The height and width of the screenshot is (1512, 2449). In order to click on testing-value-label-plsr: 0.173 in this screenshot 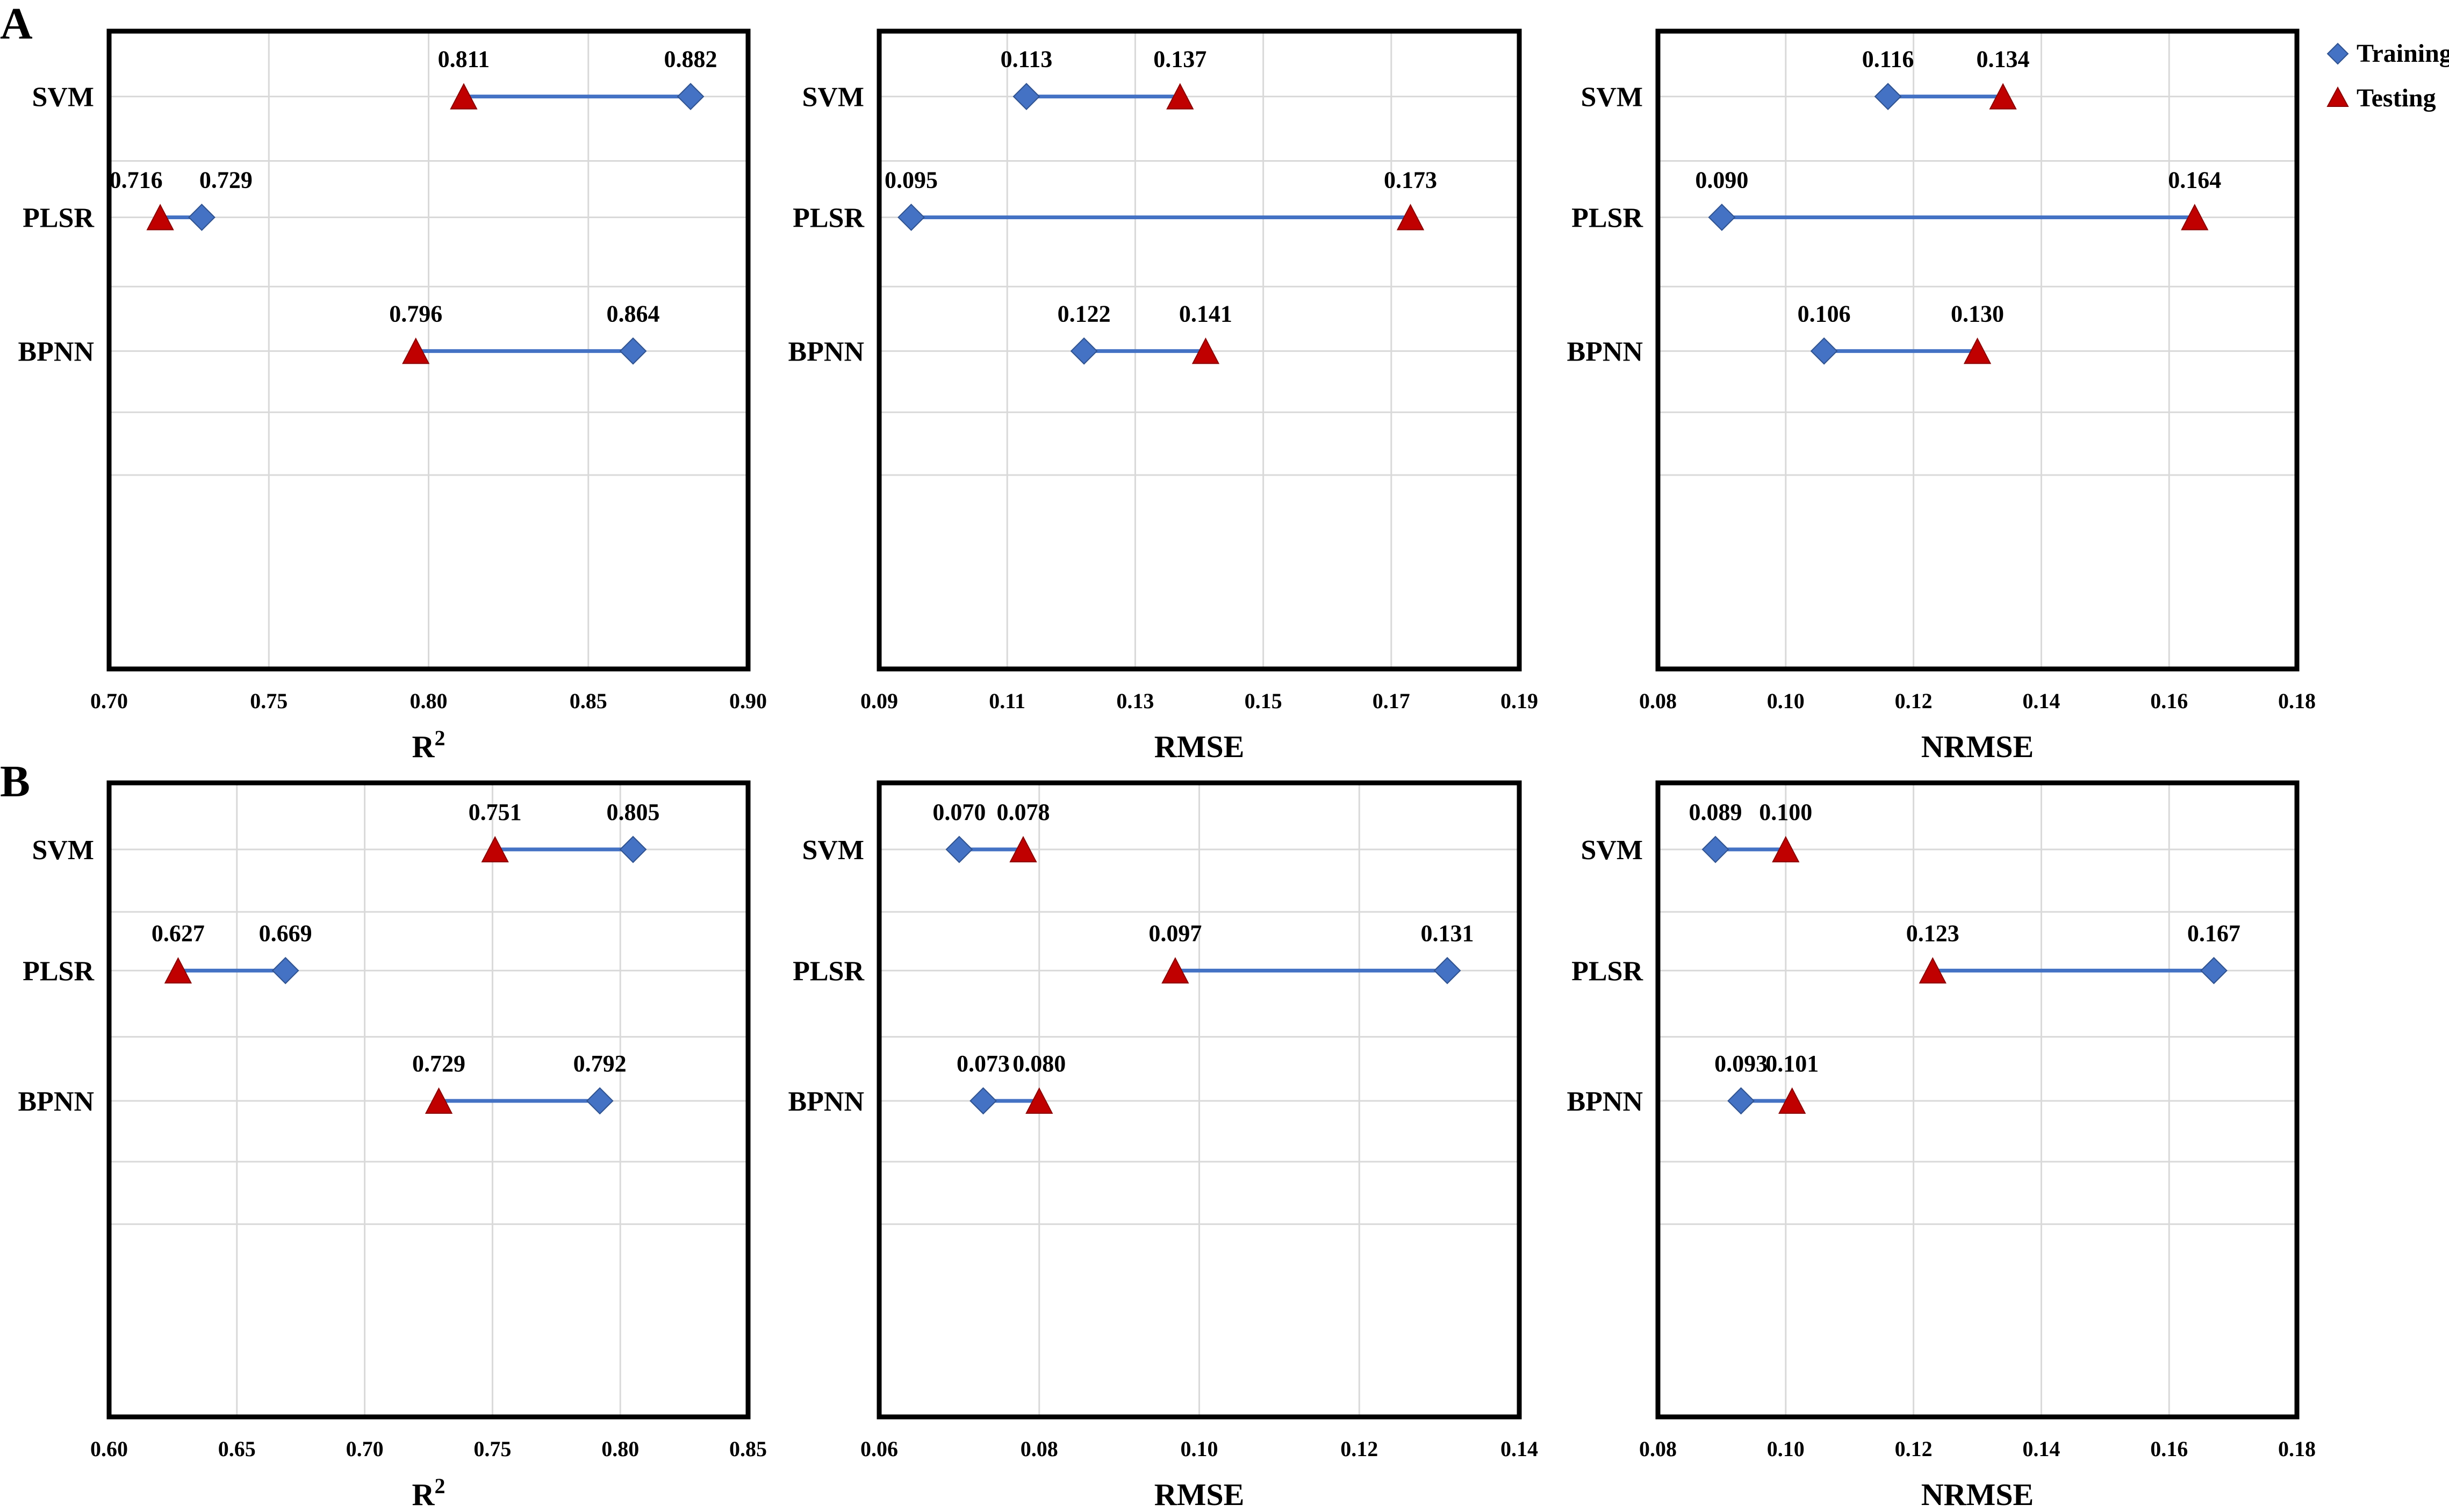, I will do `click(1410, 180)`.